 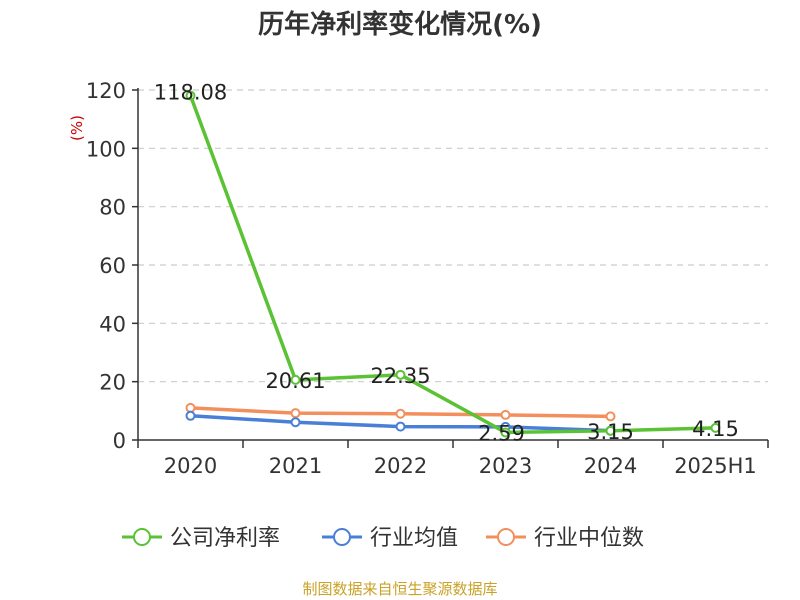 I want to click on y-tick-label: 60, so click(x=112, y=266).